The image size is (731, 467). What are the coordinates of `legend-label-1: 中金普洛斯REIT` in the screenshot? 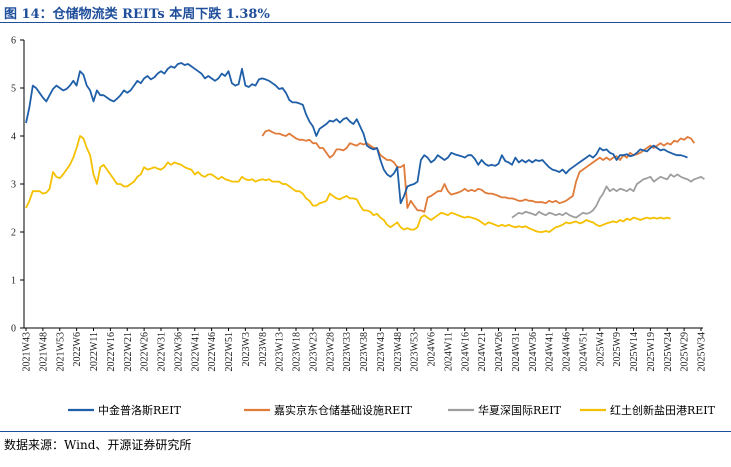 It's located at (140, 410).